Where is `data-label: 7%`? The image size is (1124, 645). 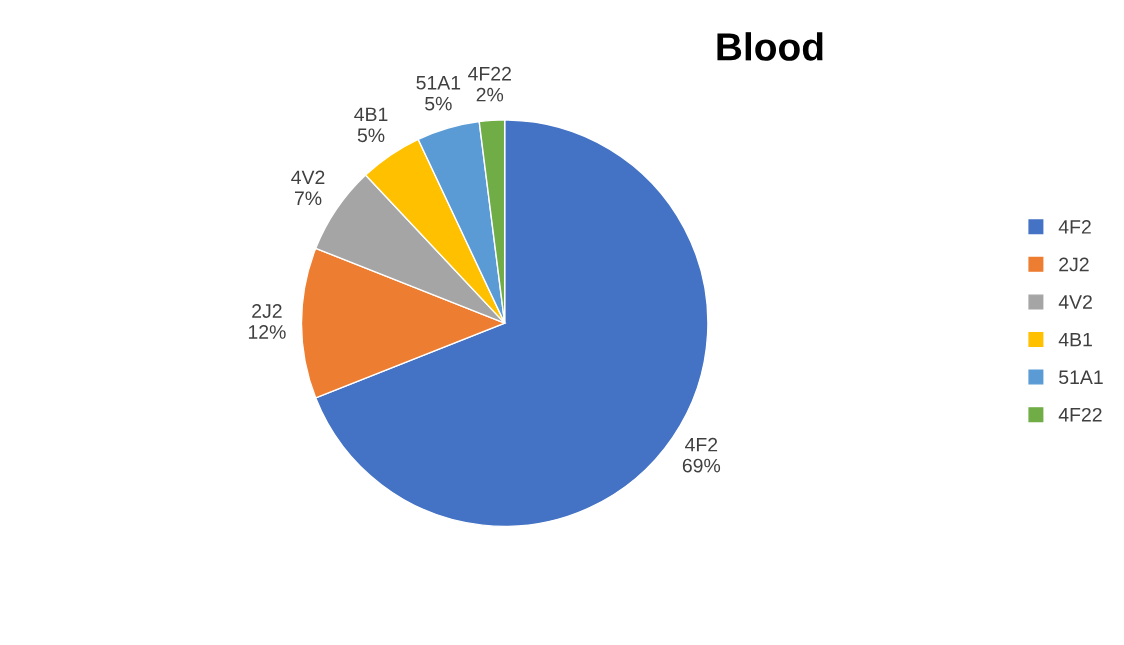
data-label: 7% is located at coordinates (308, 198).